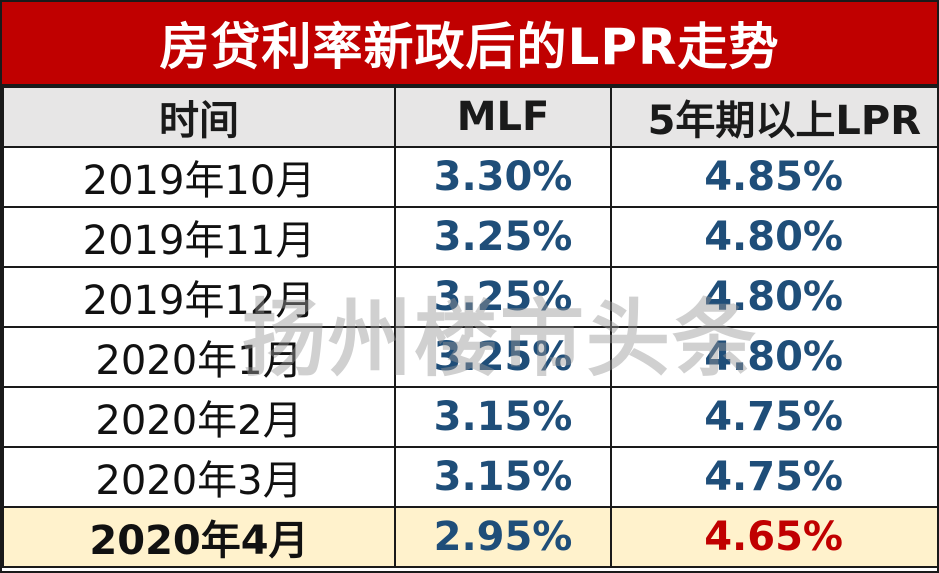 This screenshot has width=939, height=573. Describe the element at coordinates (199, 357) in the screenshot. I see `row-date: 2020年1月` at that location.